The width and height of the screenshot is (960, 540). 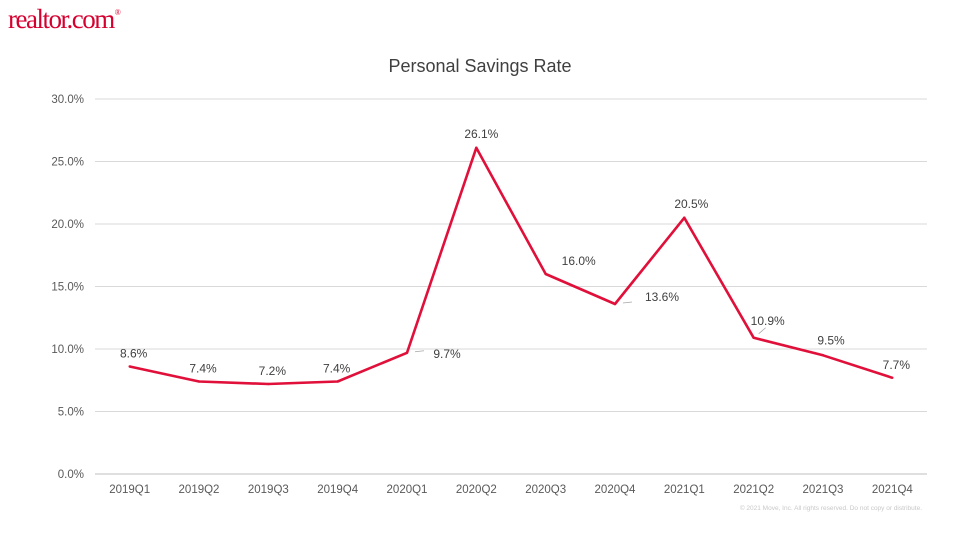 What do you see at coordinates (67, 225) in the screenshot?
I see `y-tick-label: 20.0%` at bounding box center [67, 225].